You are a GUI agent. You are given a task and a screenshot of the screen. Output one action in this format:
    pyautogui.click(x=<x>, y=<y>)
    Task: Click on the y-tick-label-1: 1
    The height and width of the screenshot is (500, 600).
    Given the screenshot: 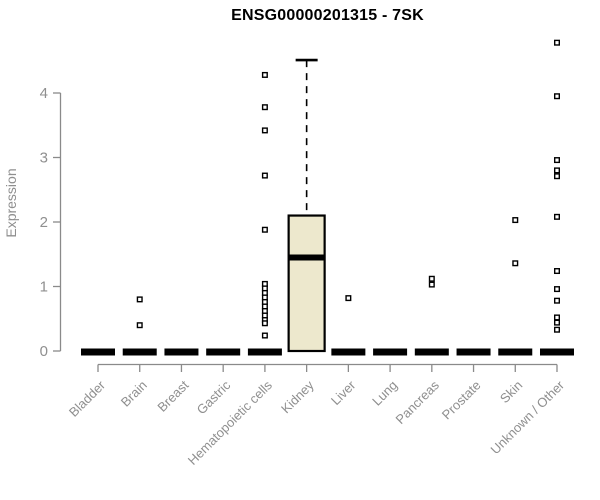 What is the action you would take?
    pyautogui.click(x=44, y=287)
    